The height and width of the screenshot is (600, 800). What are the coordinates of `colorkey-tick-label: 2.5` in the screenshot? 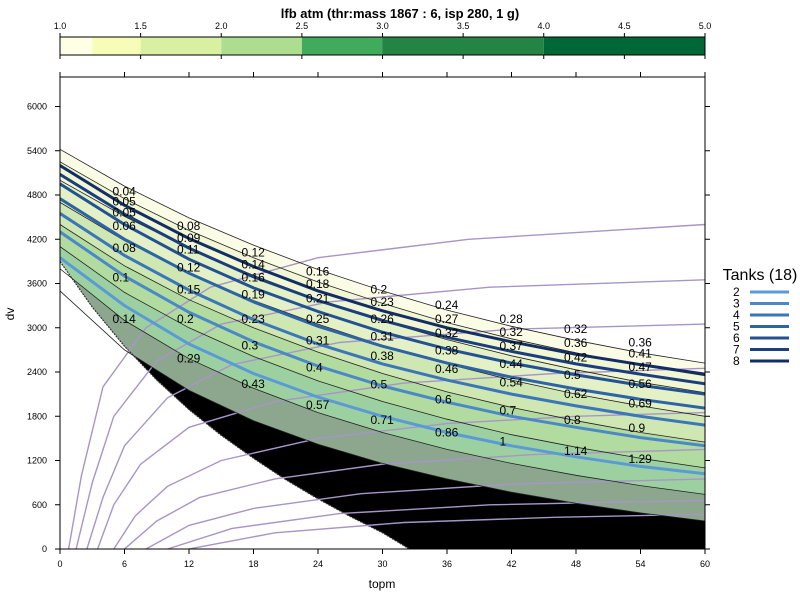 It's located at (302, 26).